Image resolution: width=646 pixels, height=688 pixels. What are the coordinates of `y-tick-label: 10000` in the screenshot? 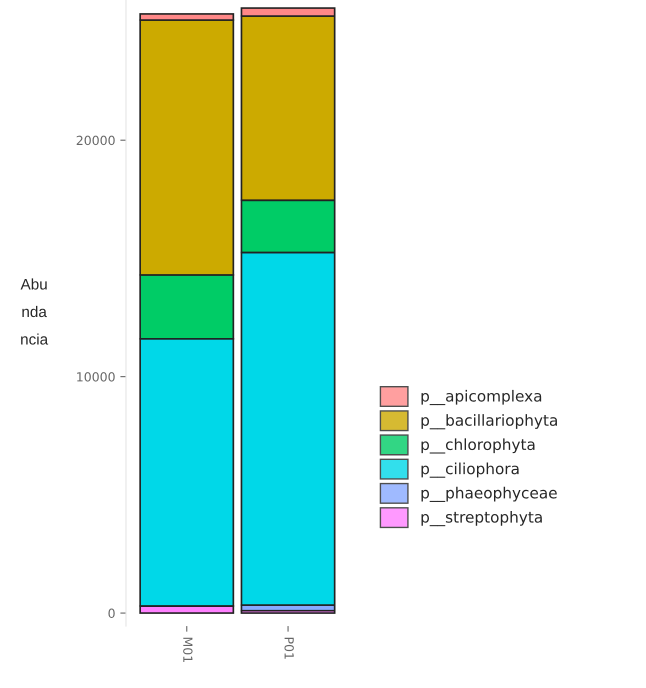 It's located at (96, 377).